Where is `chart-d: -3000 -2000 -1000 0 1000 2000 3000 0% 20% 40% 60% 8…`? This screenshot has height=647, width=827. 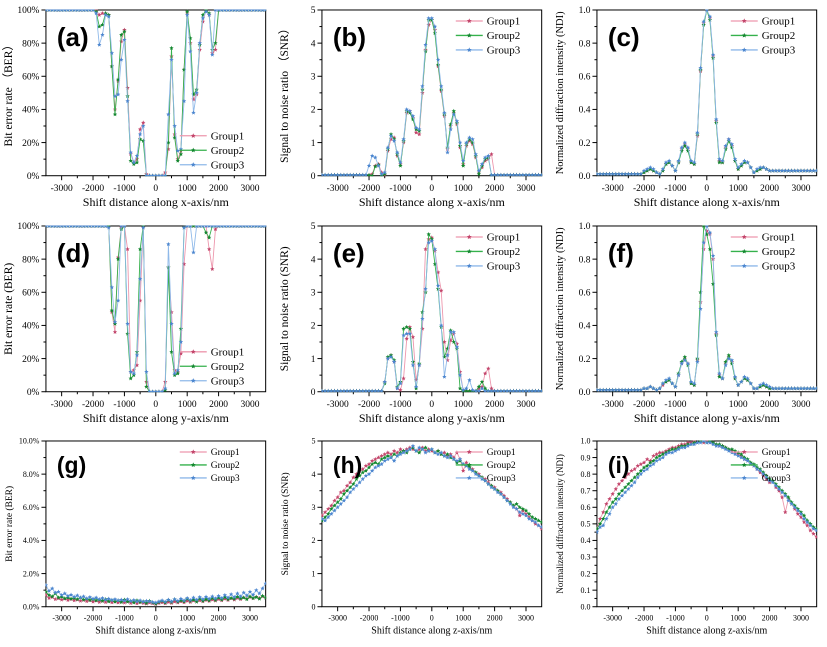
chart-d: -3000 -2000 -1000 0 1000 2000 3000 0% 20% 40% 60% 8… is located at coordinates (135, 323).